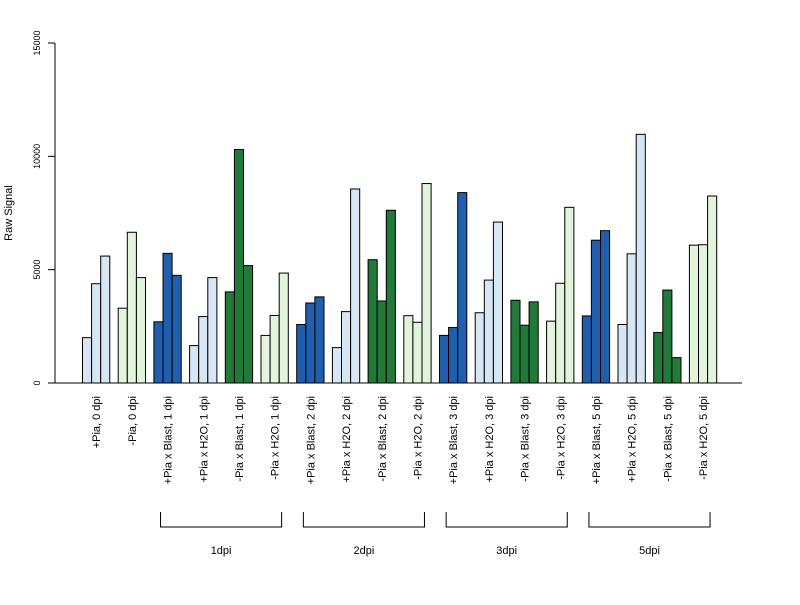 The height and width of the screenshot is (605, 800). Describe the element at coordinates (668, 439) in the screenshot. I see `x-tick-label: -Pia x Blast, 5 dpi` at that location.